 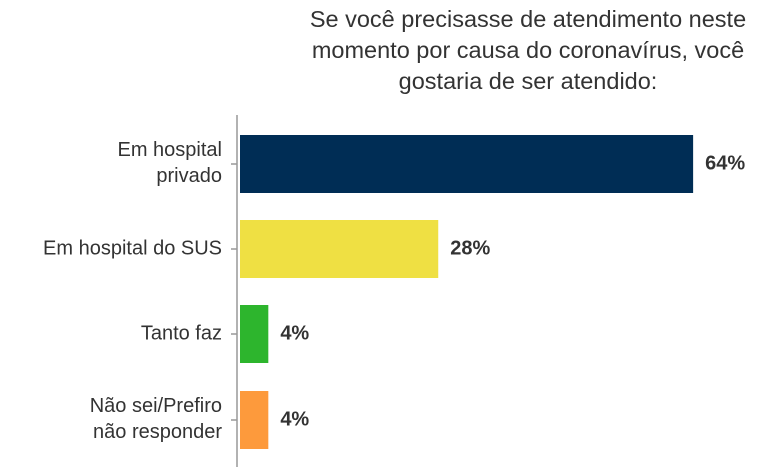 I want to click on category-label: Tanto faz, so click(x=181, y=333).